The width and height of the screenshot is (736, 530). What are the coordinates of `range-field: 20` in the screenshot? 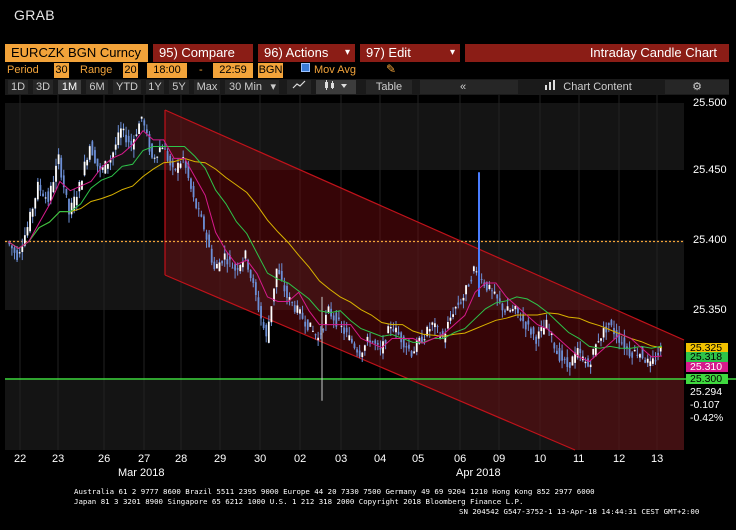 It's located at (130, 70).